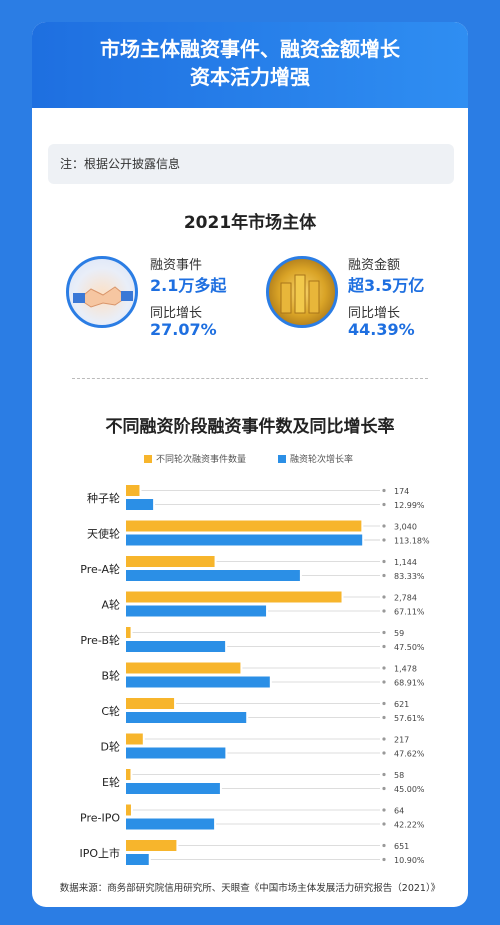  Describe the element at coordinates (250, 77) in the screenshot. I see `header-title-line2: 资本活力增强` at that location.